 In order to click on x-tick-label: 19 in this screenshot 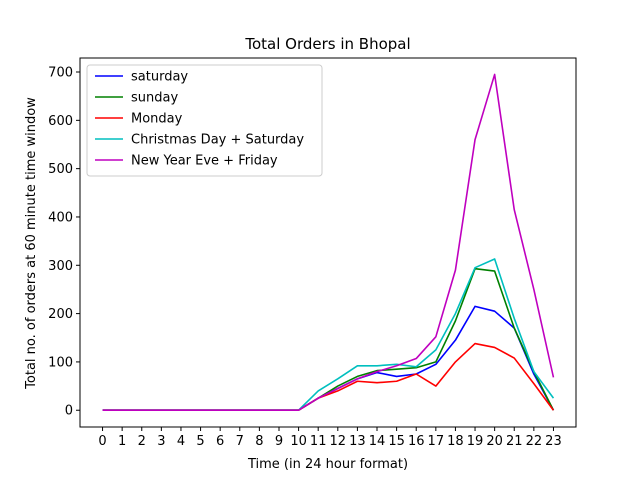, I will do `click(475, 441)`.